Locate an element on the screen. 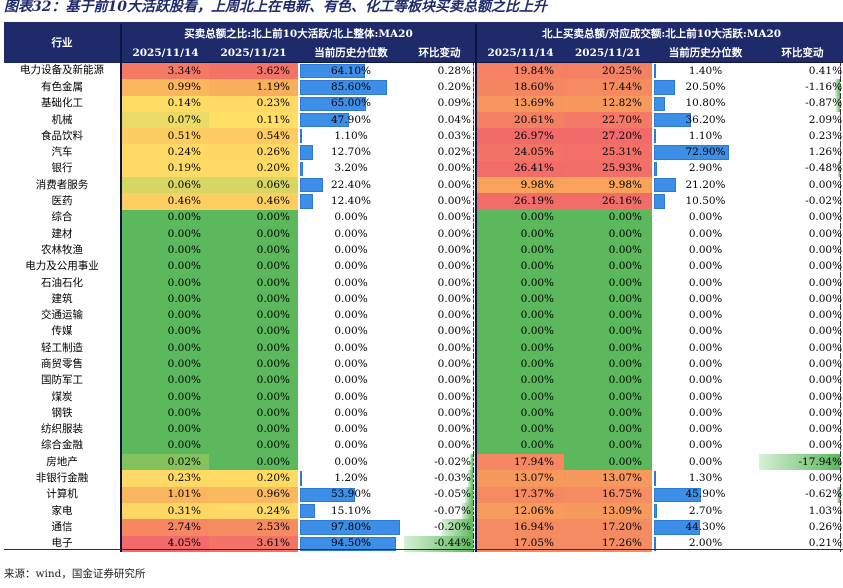  change-cell: -0.05% is located at coordinates (440, 495).